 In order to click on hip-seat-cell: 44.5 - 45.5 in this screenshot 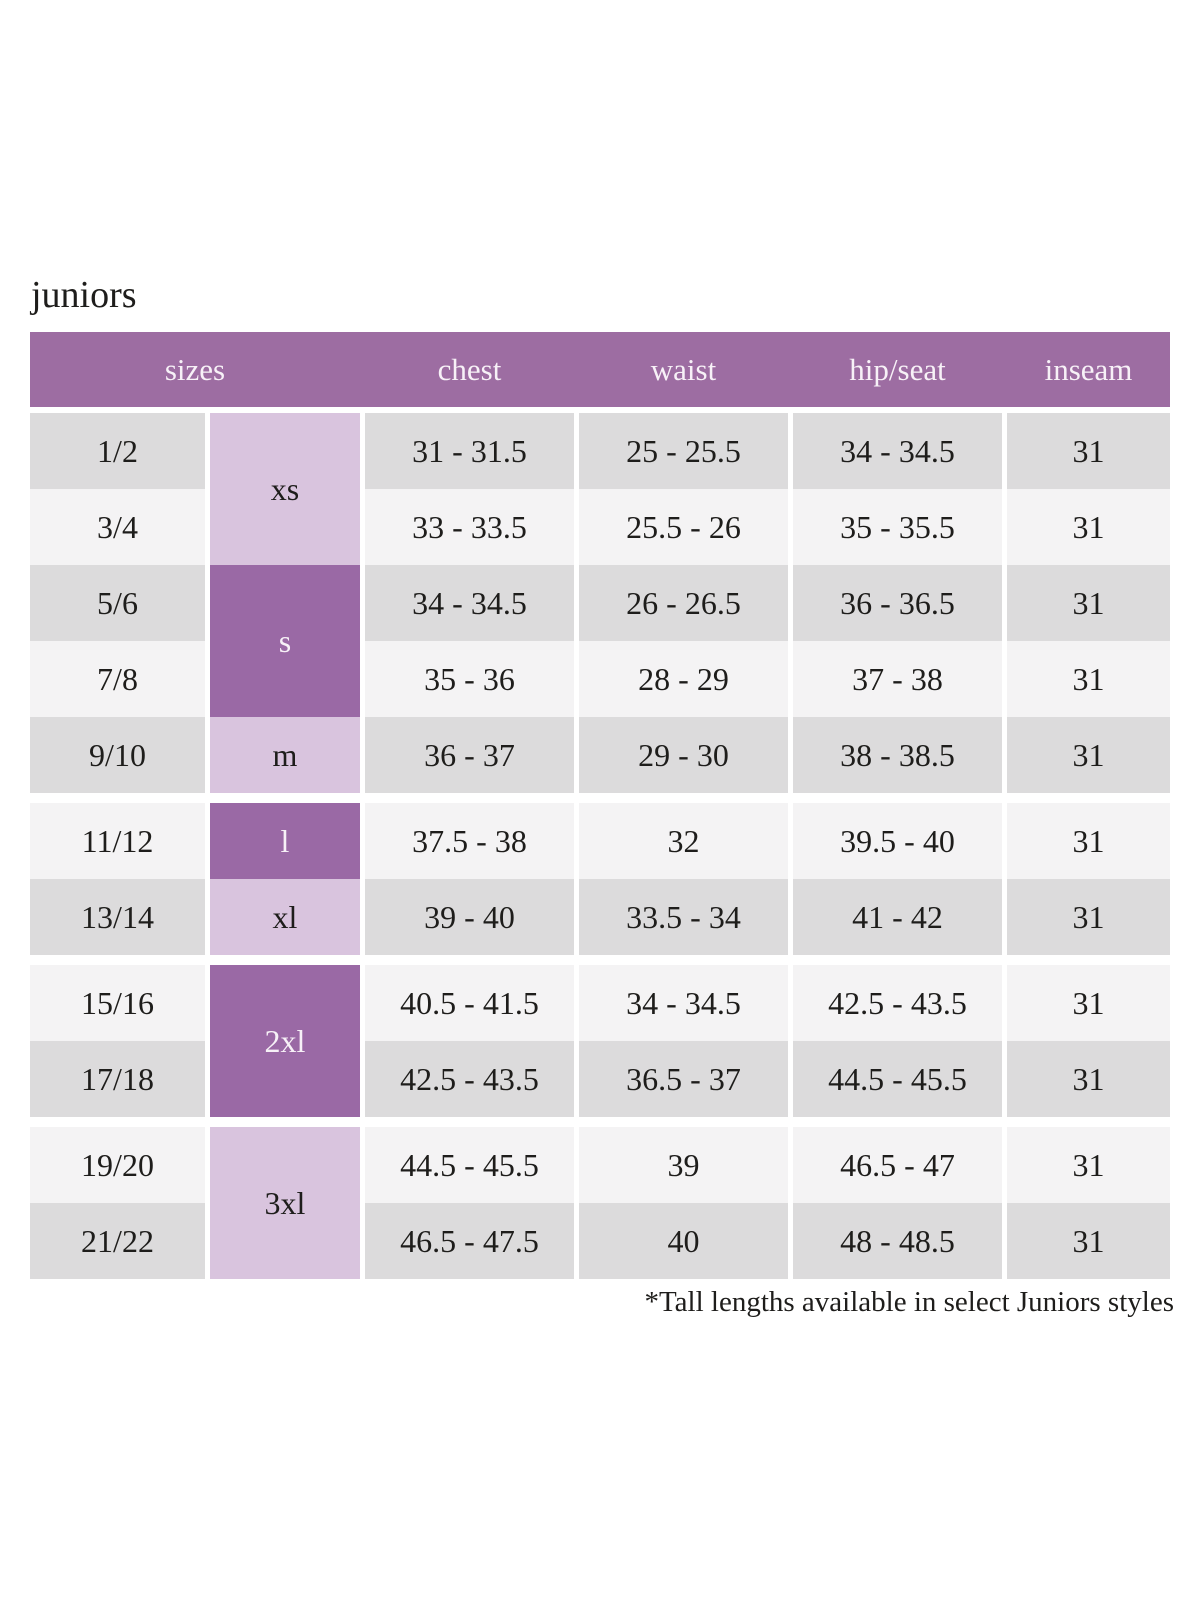, I will do `click(897, 1079)`.